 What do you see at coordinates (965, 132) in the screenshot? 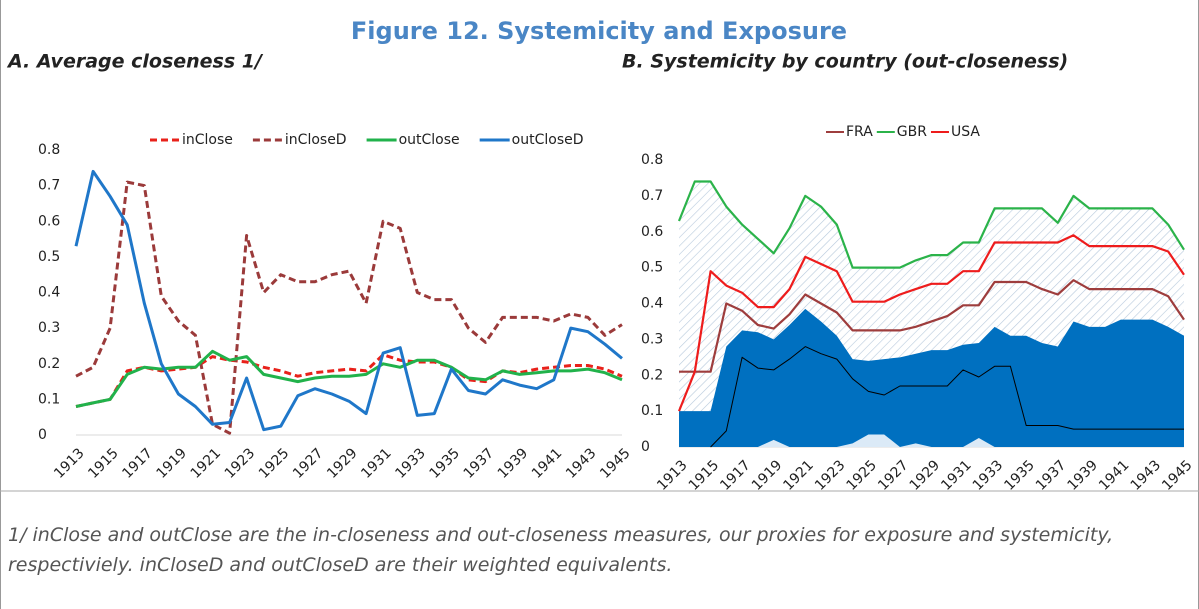
I see `legend-label: USA` at bounding box center [965, 132].